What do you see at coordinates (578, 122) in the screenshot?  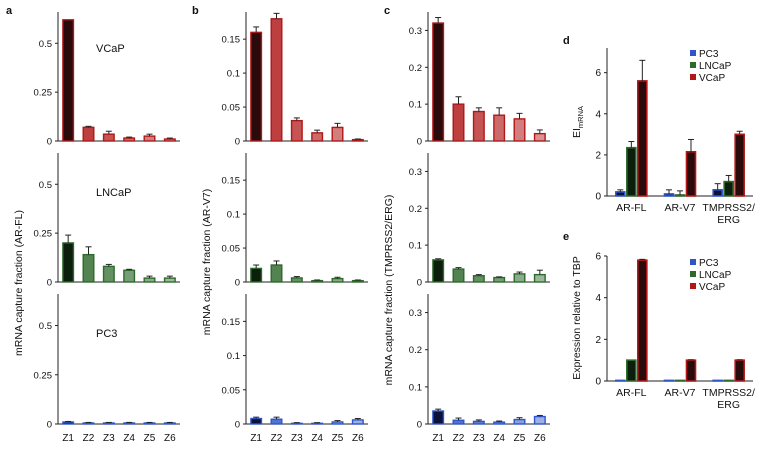 I see `y-axis-label: EImRNA` at bounding box center [578, 122].